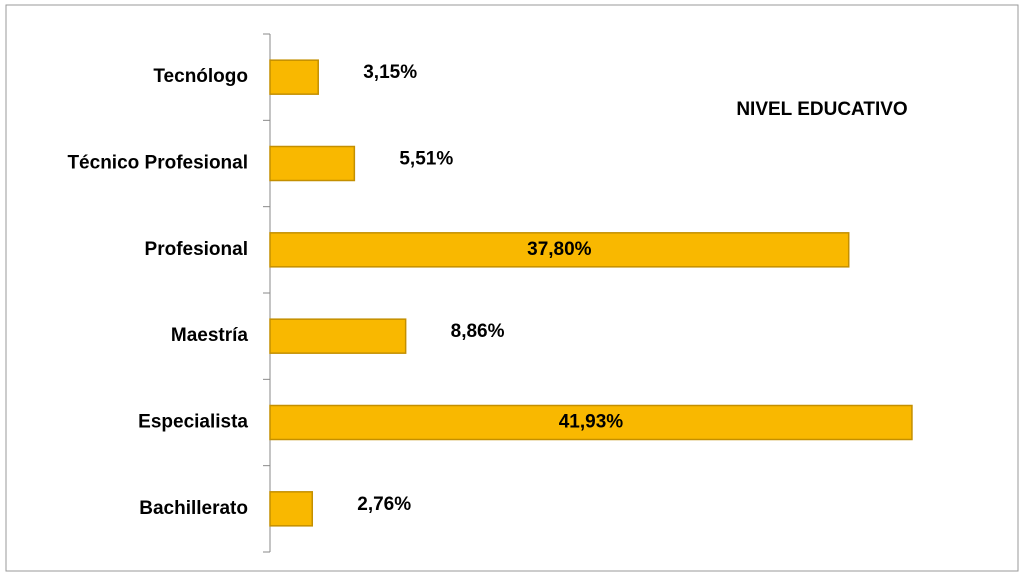 The width and height of the screenshot is (1025, 577). I want to click on y-tick-label: Maestría, so click(210, 335).